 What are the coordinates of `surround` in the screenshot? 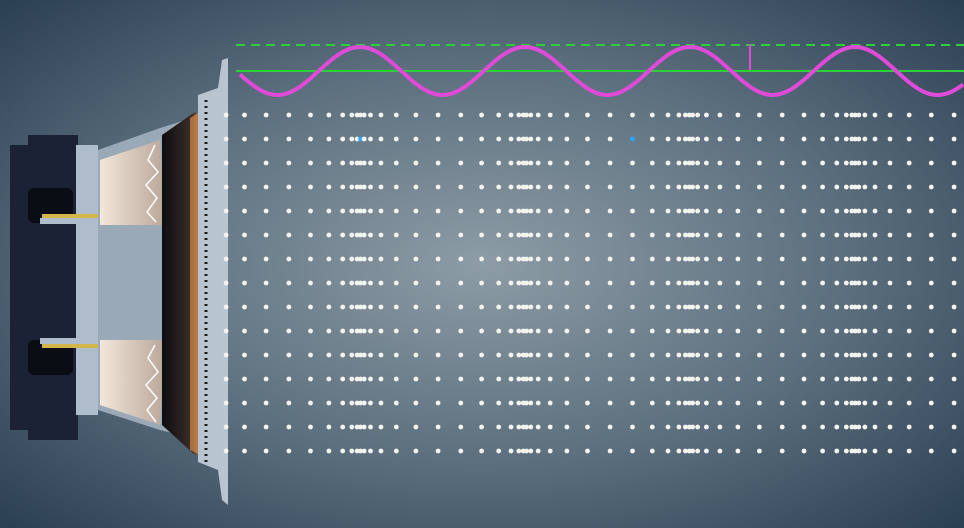 It's located at (213, 281).